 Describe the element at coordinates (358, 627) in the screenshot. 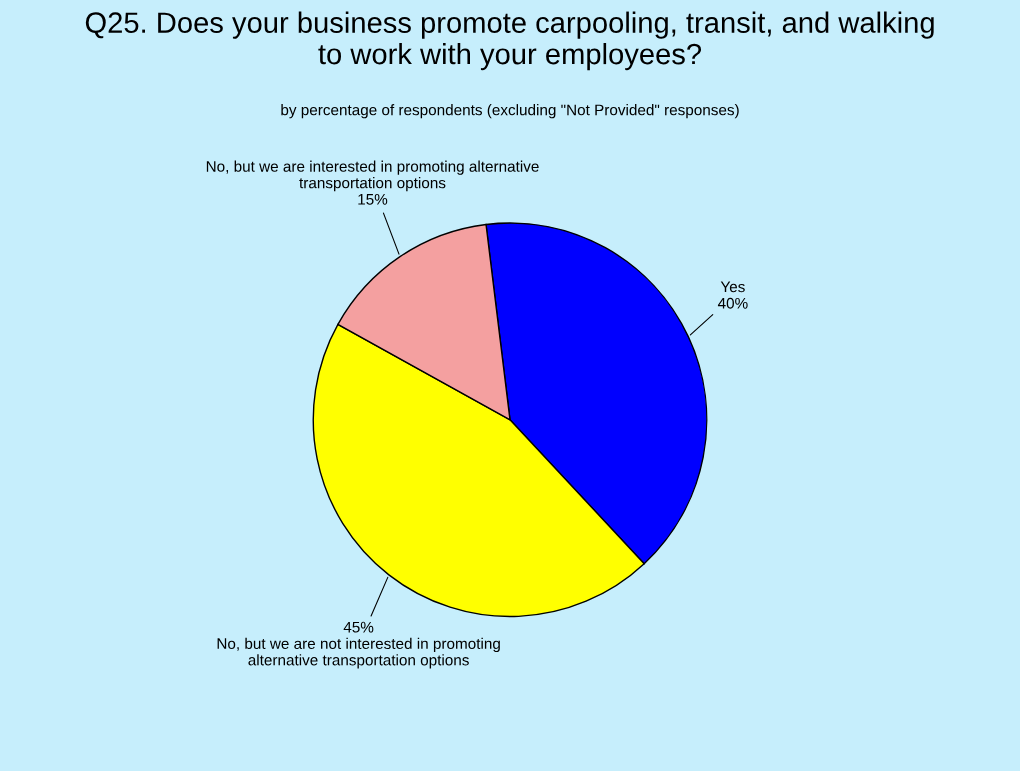

I see `data-label: 45%` at that location.